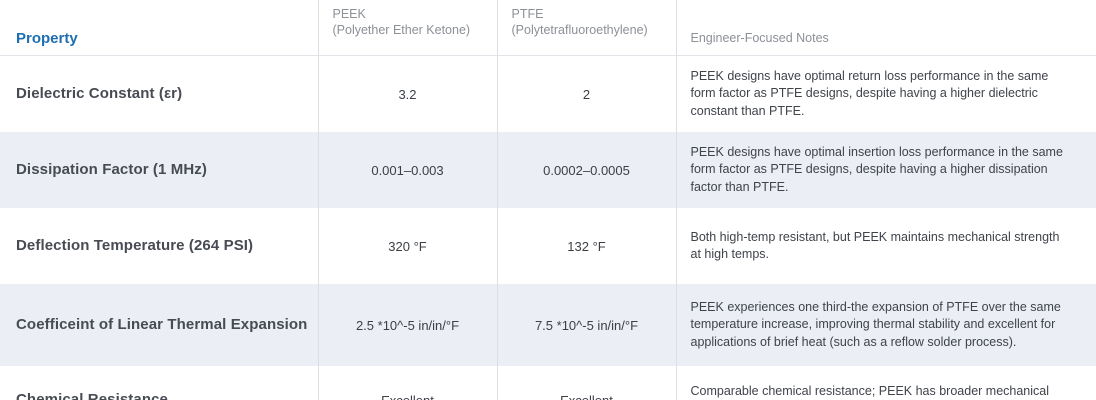 This screenshot has width=1096, height=400. Describe the element at coordinates (586, 28) in the screenshot. I see `column-header-ptfe: PTFE (Polytetrafluoroethylene)` at that location.